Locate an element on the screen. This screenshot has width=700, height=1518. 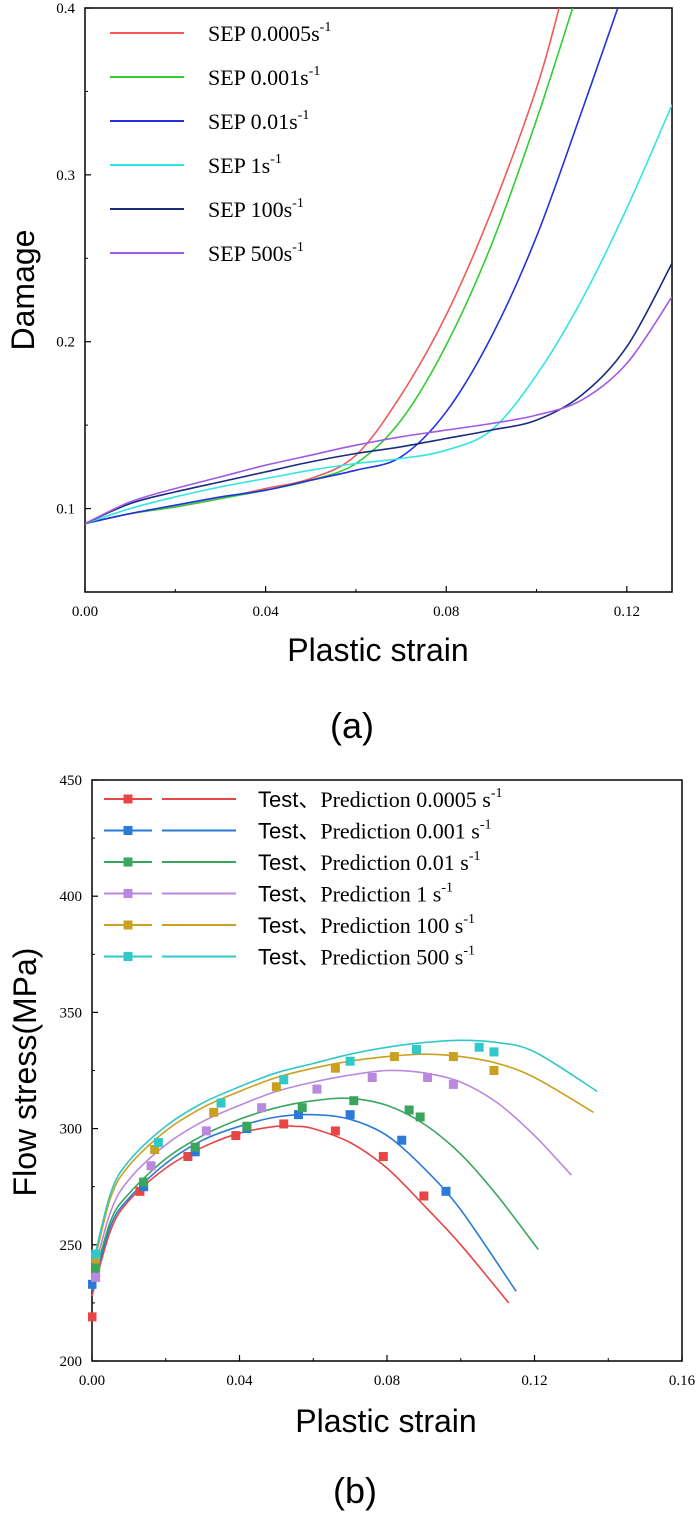
a-y-tick-label: 0.4 is located at coordinates (65, 9).